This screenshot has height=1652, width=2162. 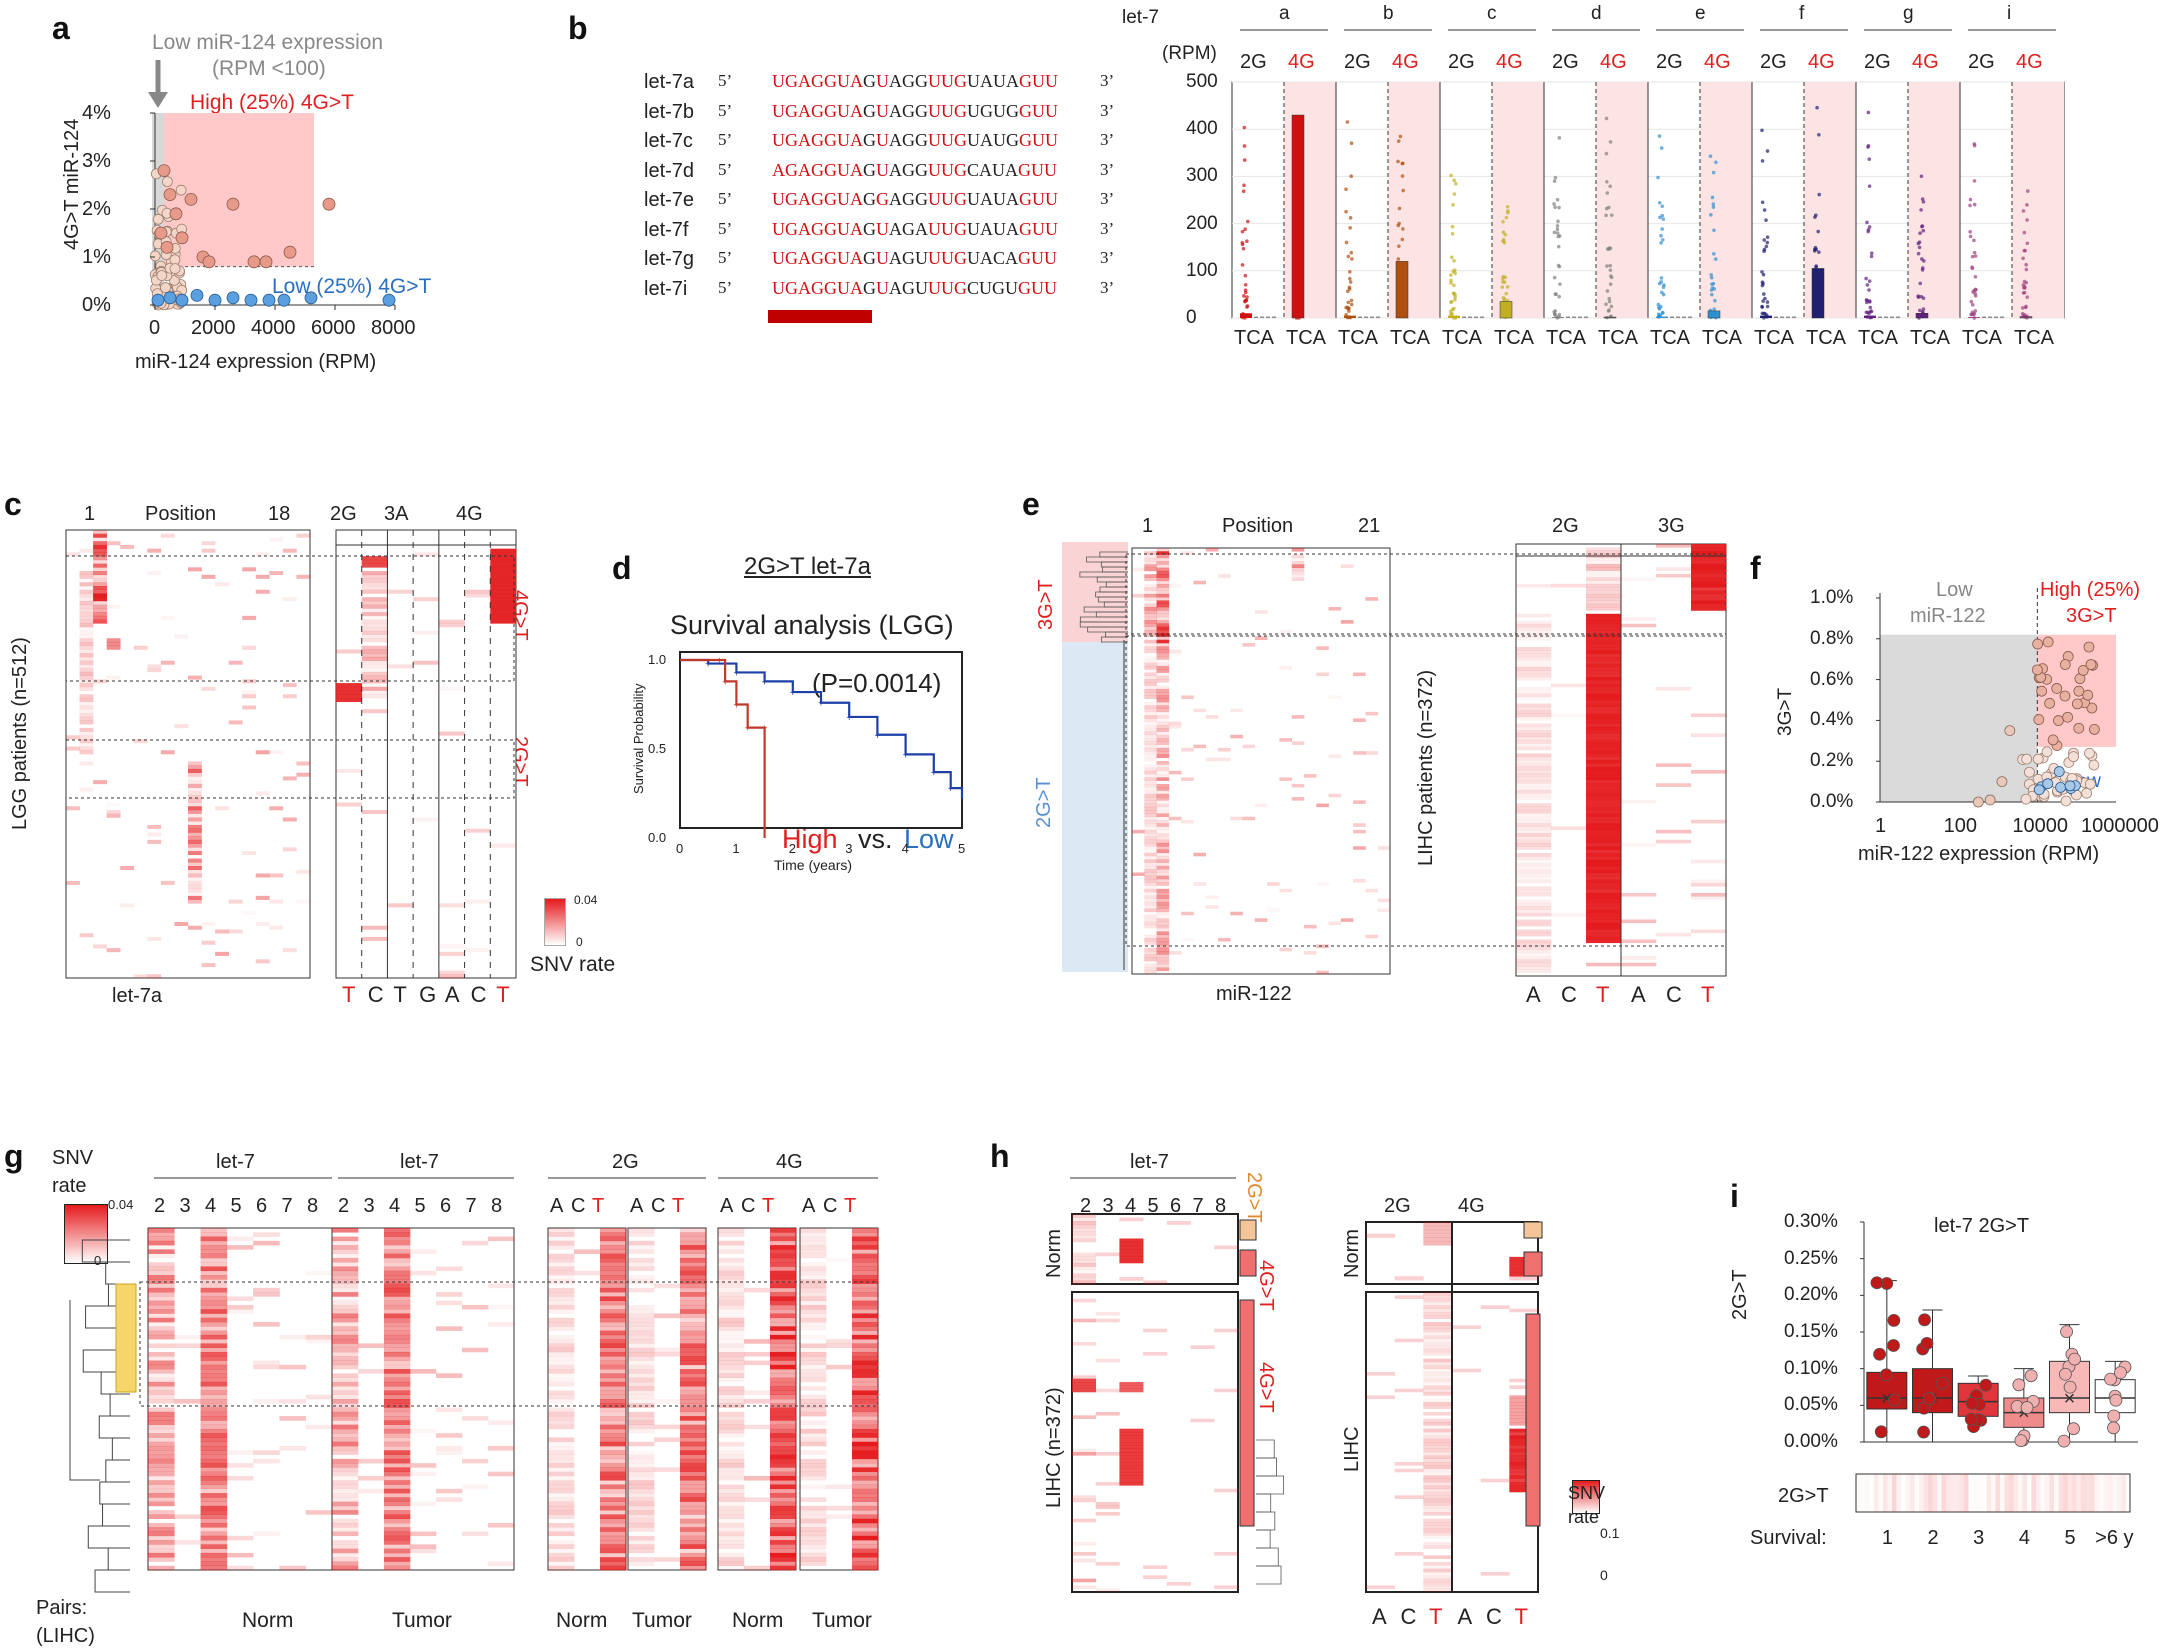 I want to click on b-row-name: let-7e, so click(x=669, y=200).